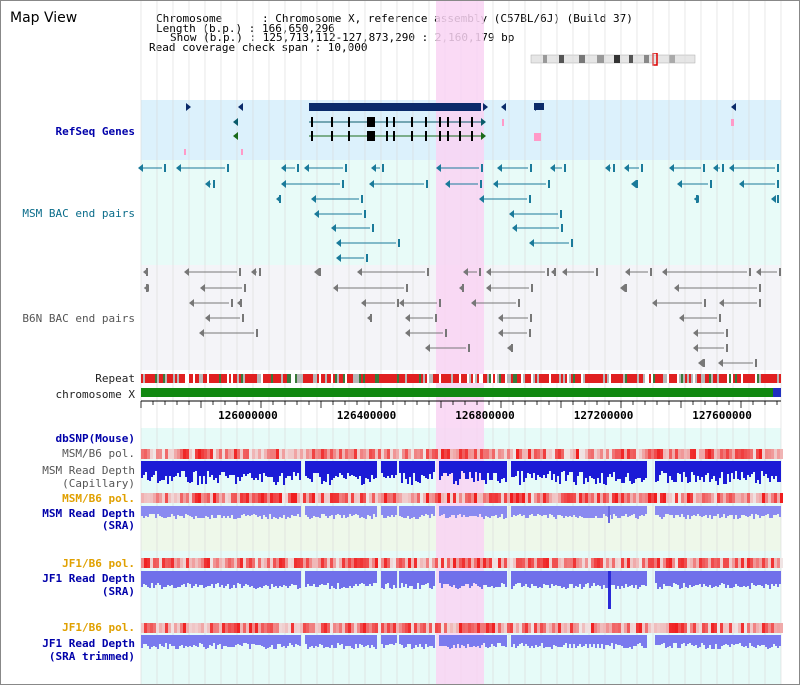  I want to click on track-label-msm-bac: MSM BAC end pairs, so click(78, 213).